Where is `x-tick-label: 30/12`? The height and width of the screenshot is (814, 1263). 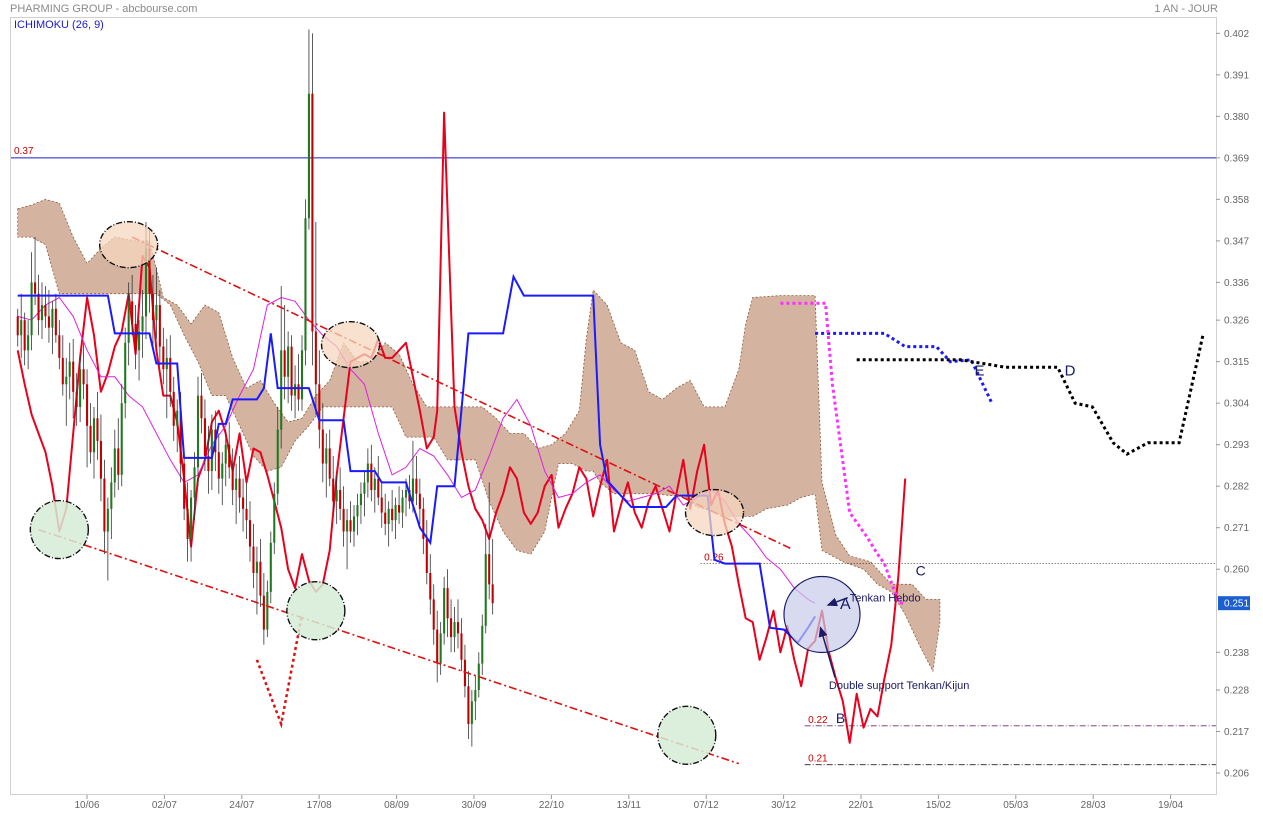
x-tick-label: 30/12 is located at coordinates (783, 805).